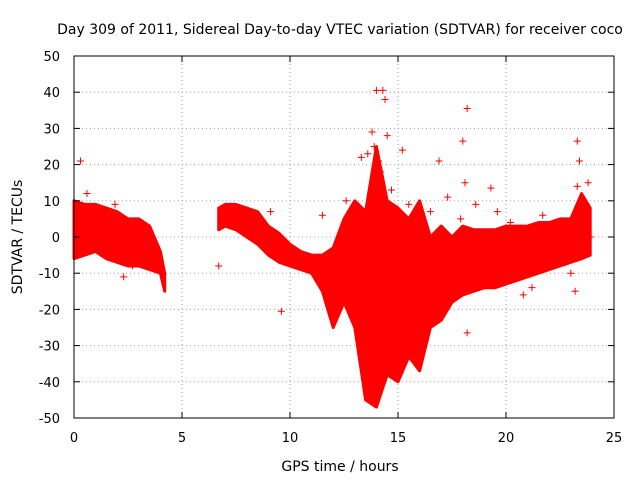 This screenshot has height=480, width=640. I want to click on y-tick-label: -50, so click(49, 419).